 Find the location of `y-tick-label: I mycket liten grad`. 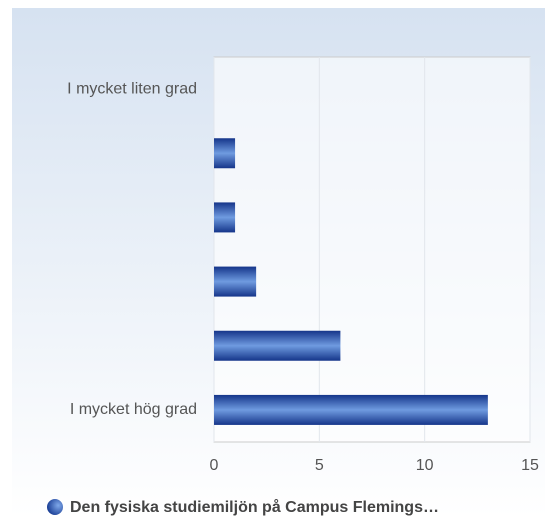

y-tick-label: I mycket liten grad is located at coordinates (132, 88).